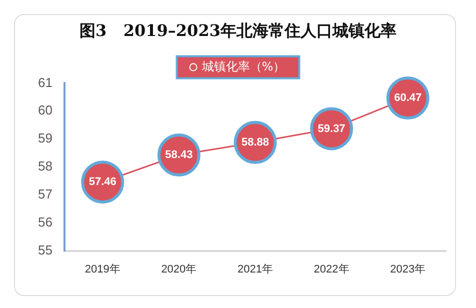 This screenshot has width=476, height=308. Describe the element at coordinates (255, 269) in the screenshot. I see `x-tick-label: 2021年` at that location.